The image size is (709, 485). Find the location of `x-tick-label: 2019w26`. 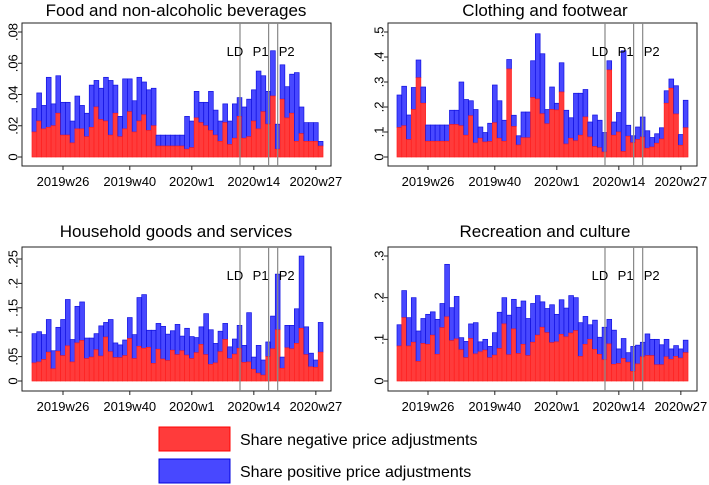

x-tick-label: 2019w26 is located at coordinates (63, 181).